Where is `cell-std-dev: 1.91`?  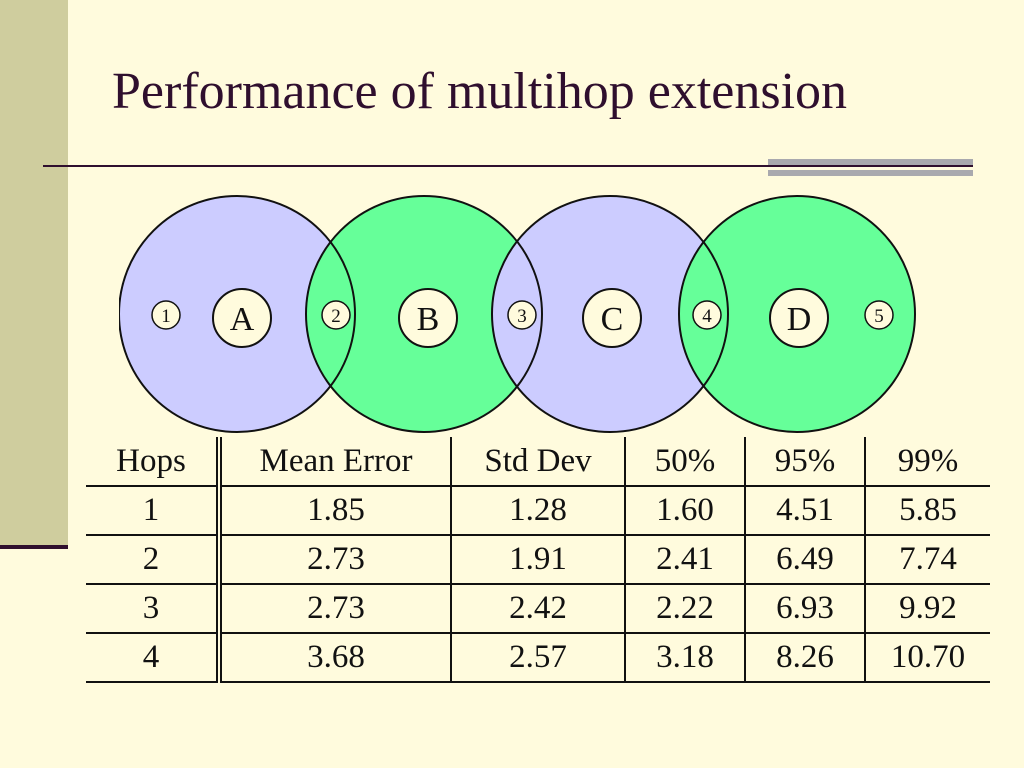 cell-std-dev: 1.91 is located at coordinates (537, 560).